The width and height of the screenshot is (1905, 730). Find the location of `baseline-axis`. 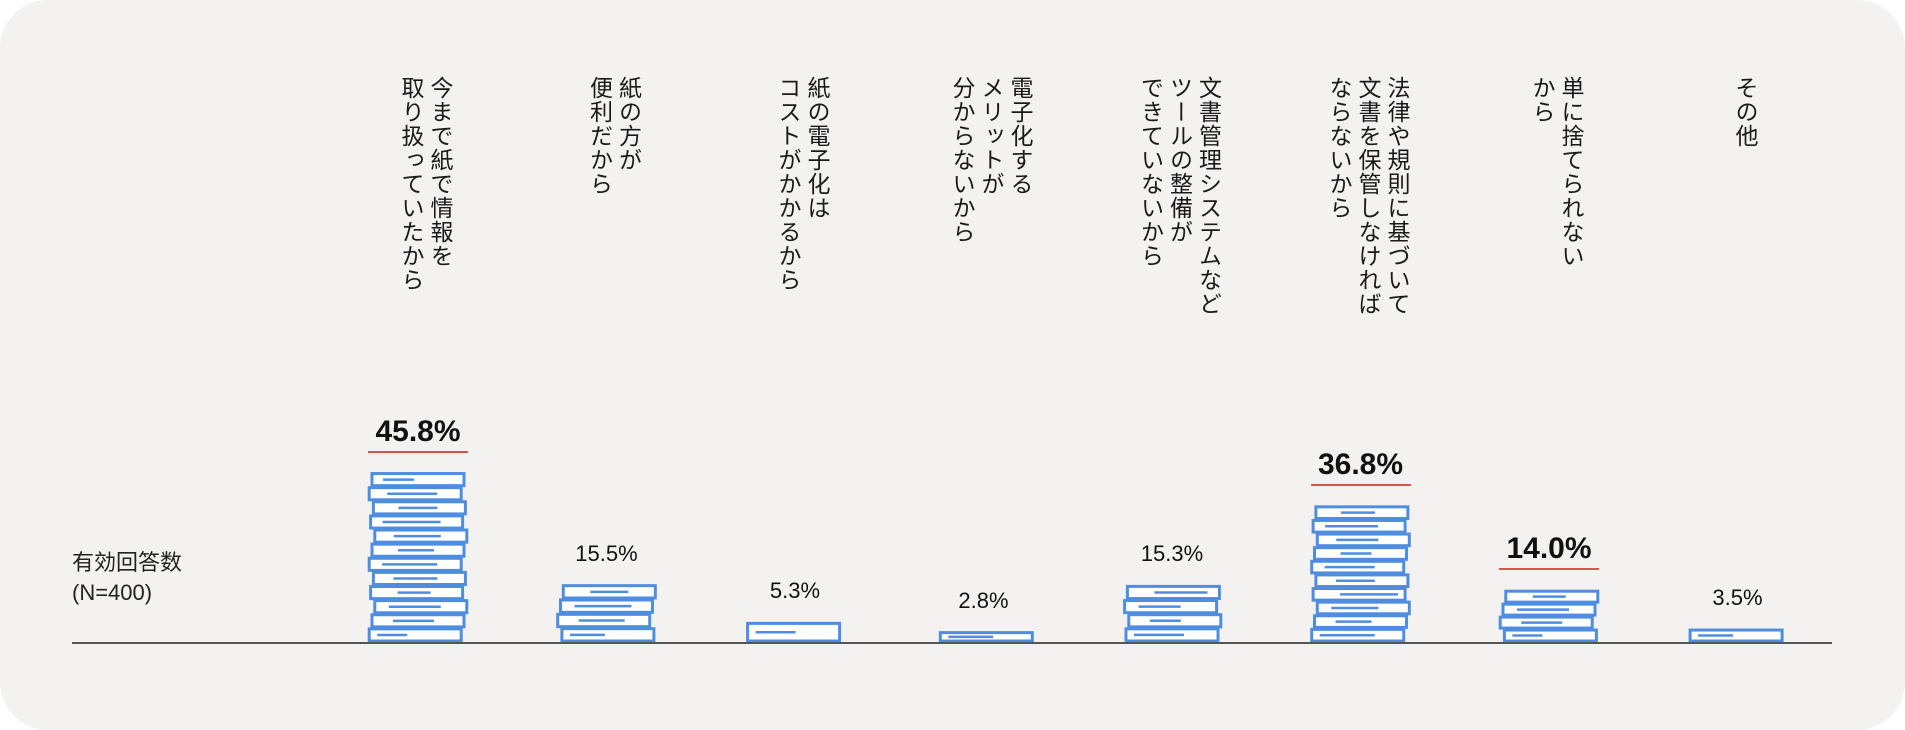

baseline-axis is located at coordinates (952, 643).